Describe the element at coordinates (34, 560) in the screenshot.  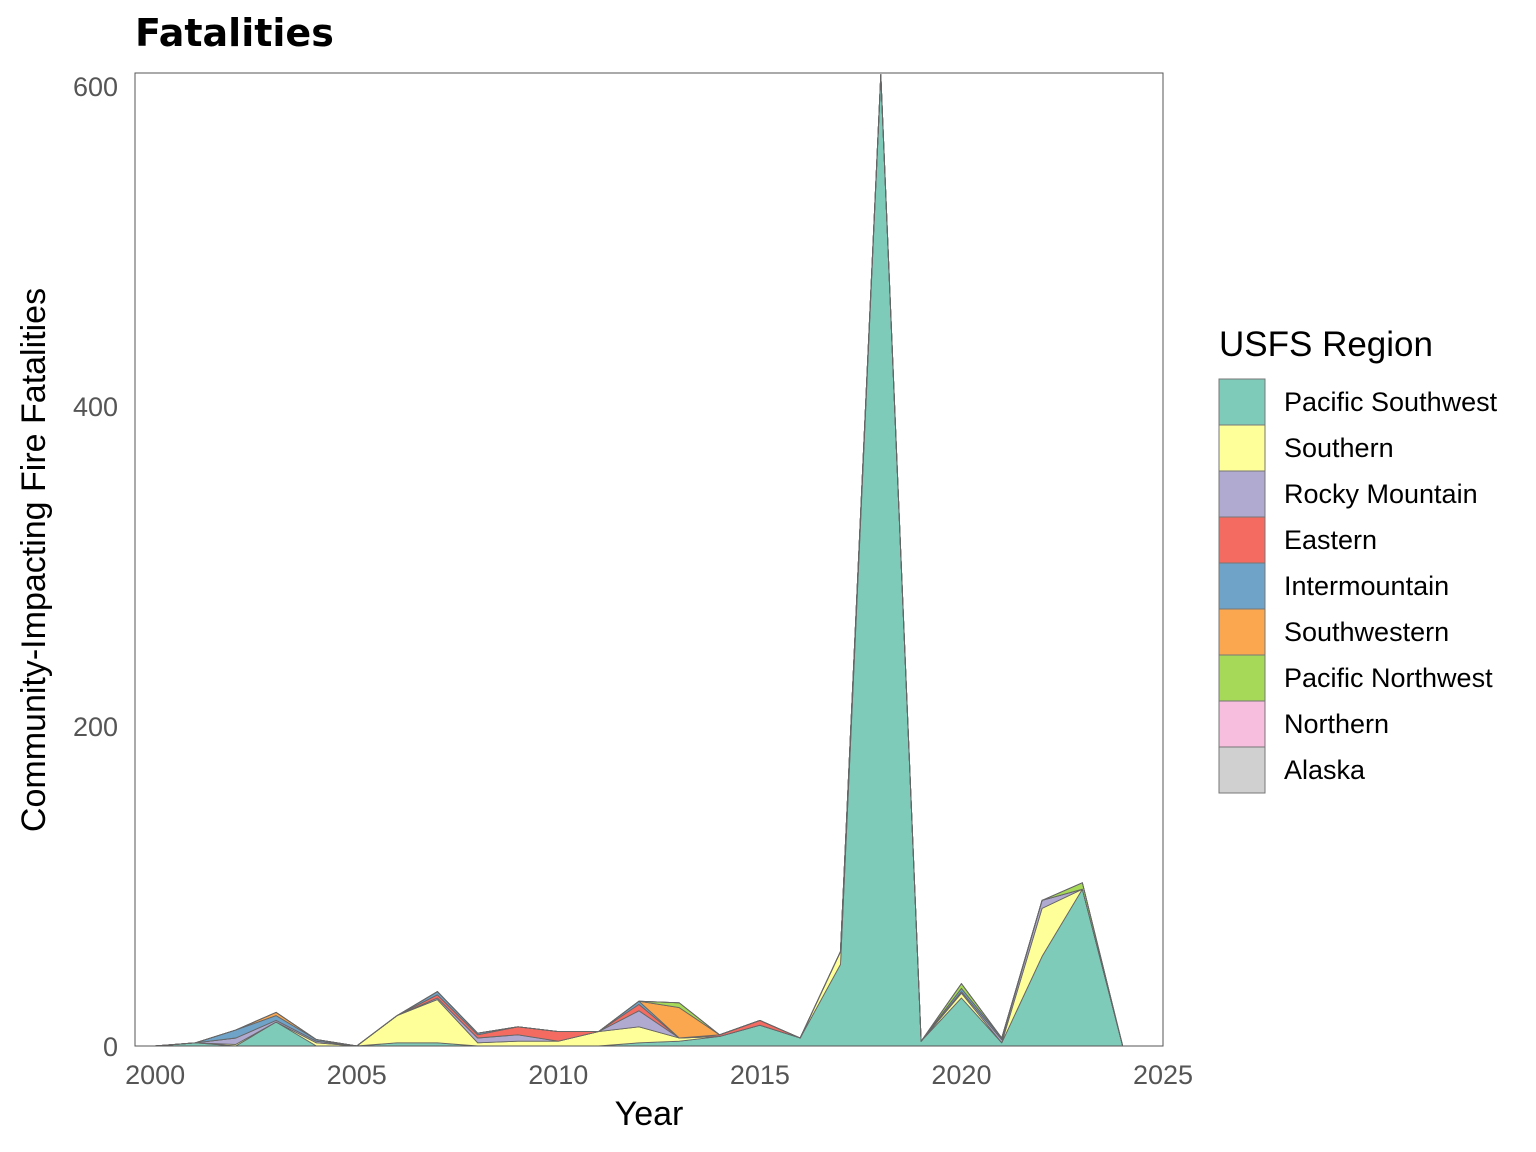
I see `y-axis-title: Community-Impacting Fire Fatalities` at that location.